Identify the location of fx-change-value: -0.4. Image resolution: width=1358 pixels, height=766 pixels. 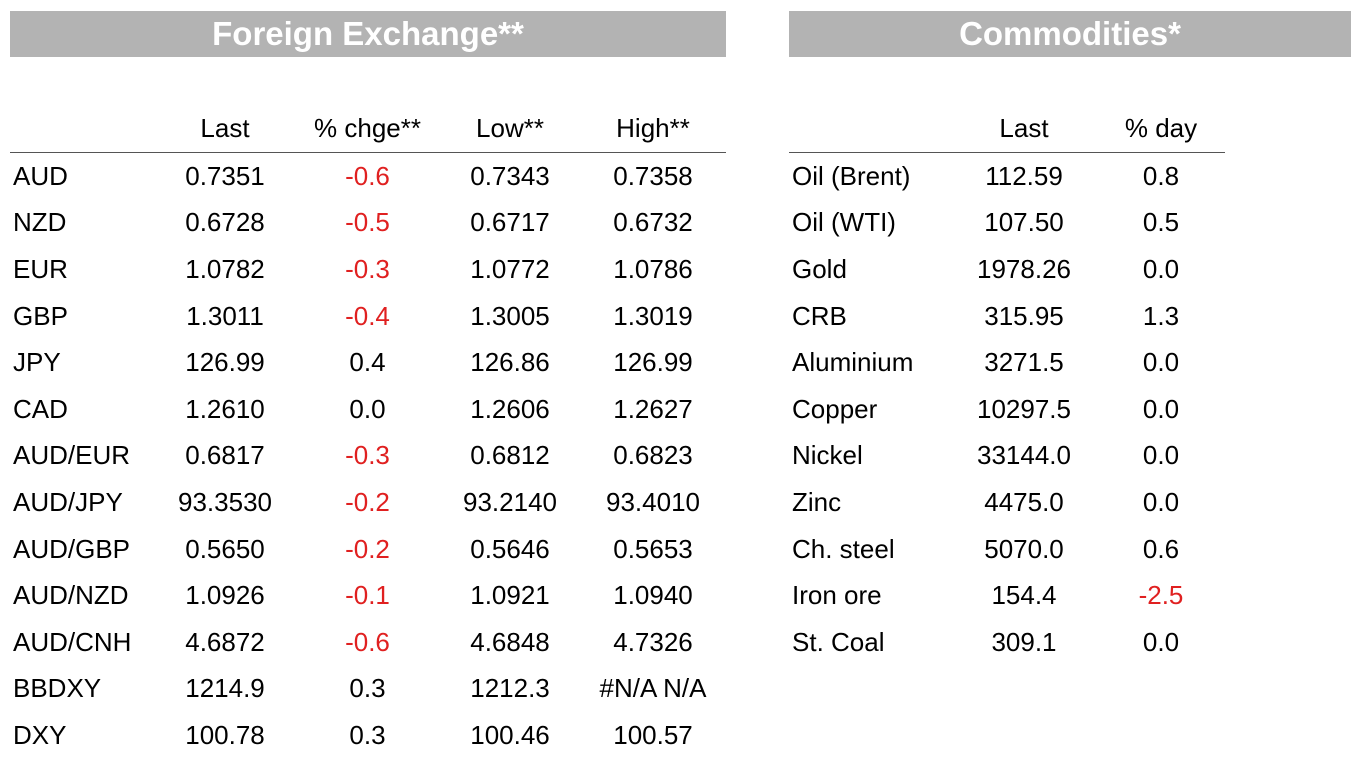
(367, 315).